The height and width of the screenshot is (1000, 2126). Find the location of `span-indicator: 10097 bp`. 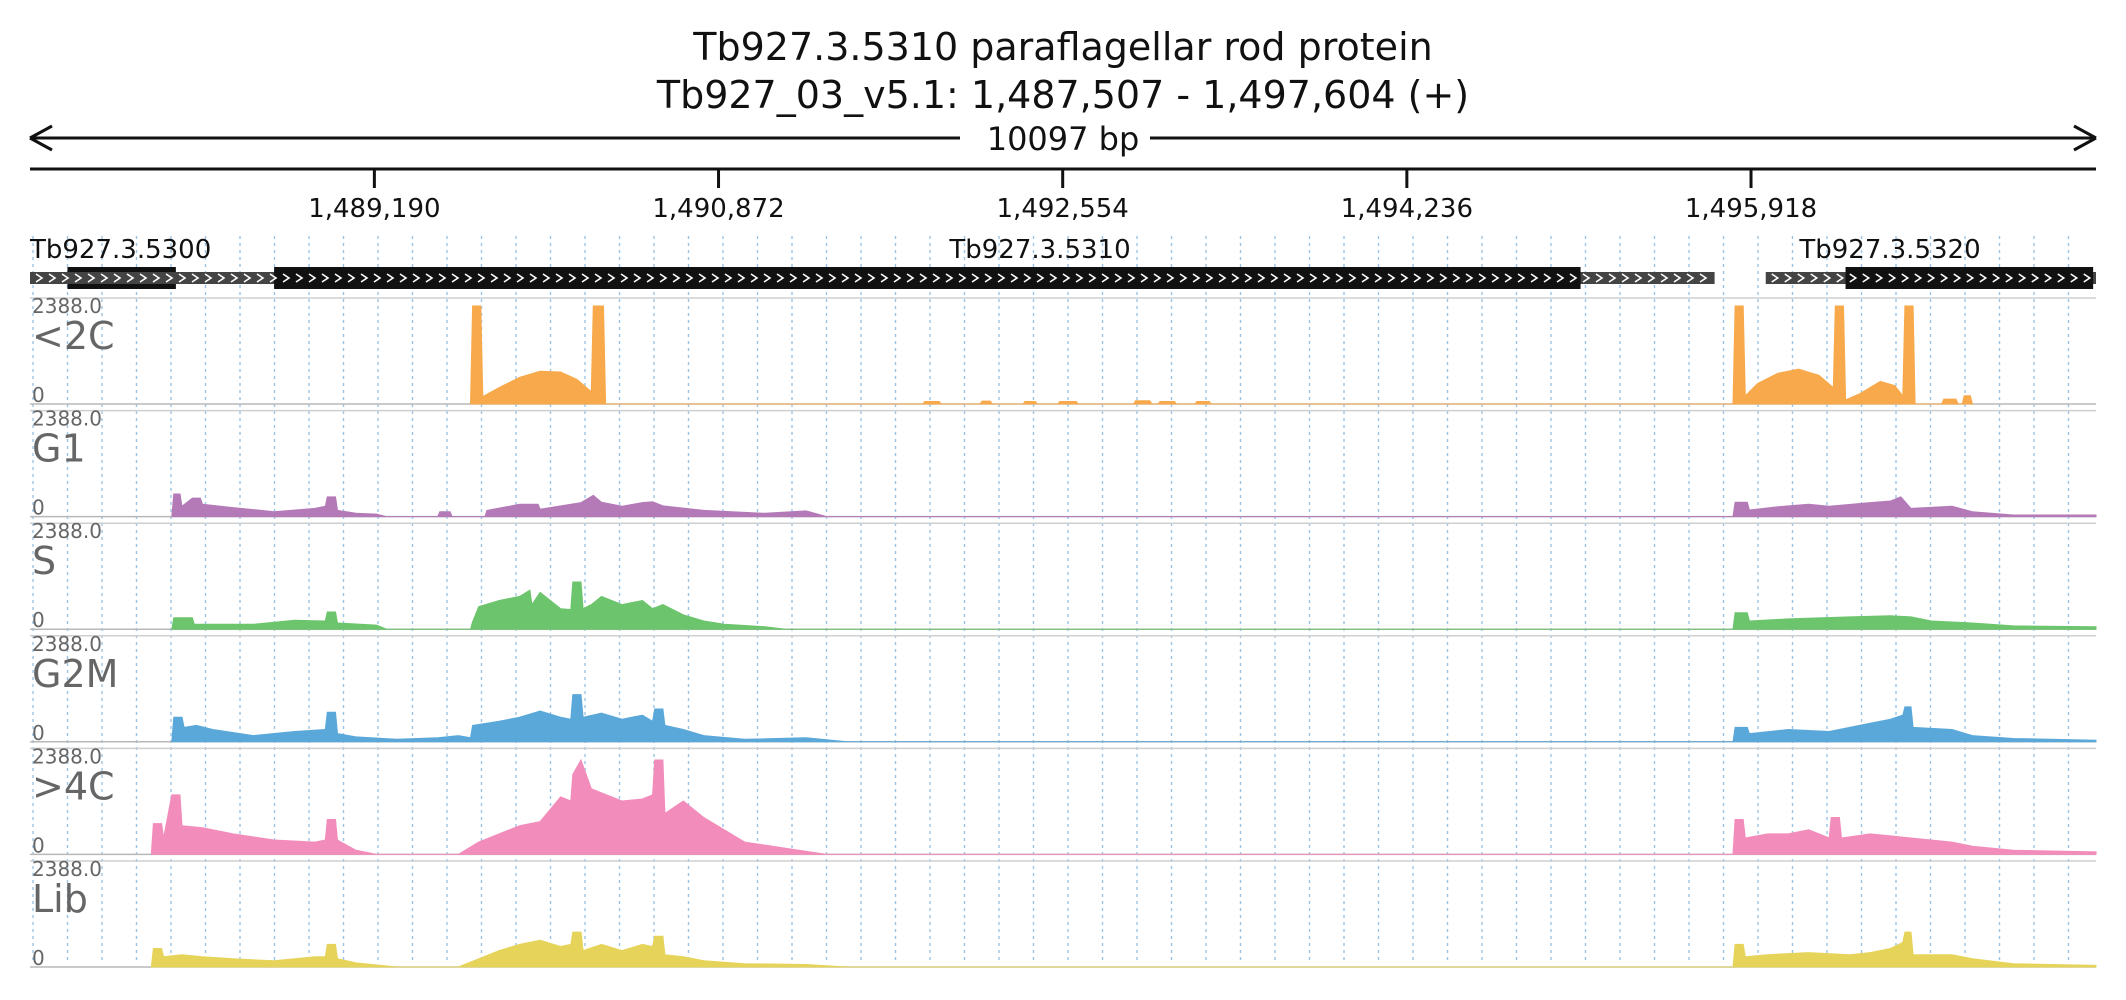

span-indicator: 10097 bp is located at coordinates (1063, 139).